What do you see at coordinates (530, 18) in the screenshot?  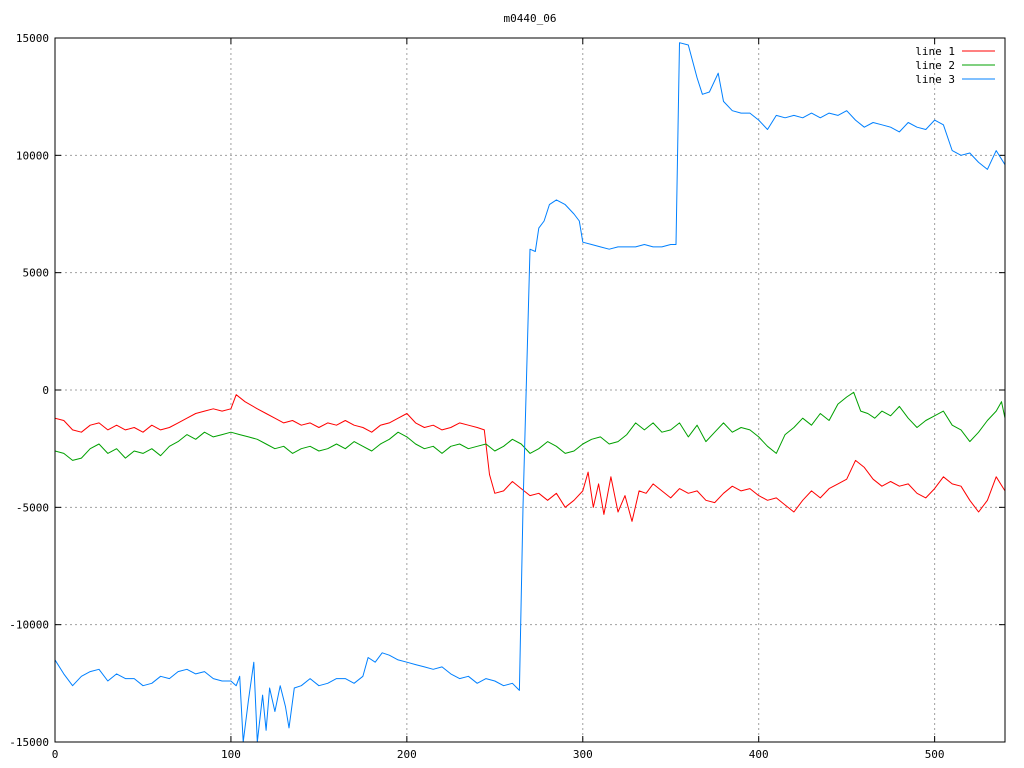 I see `chart-title: m0440_06` at bounding box center [530, 18].